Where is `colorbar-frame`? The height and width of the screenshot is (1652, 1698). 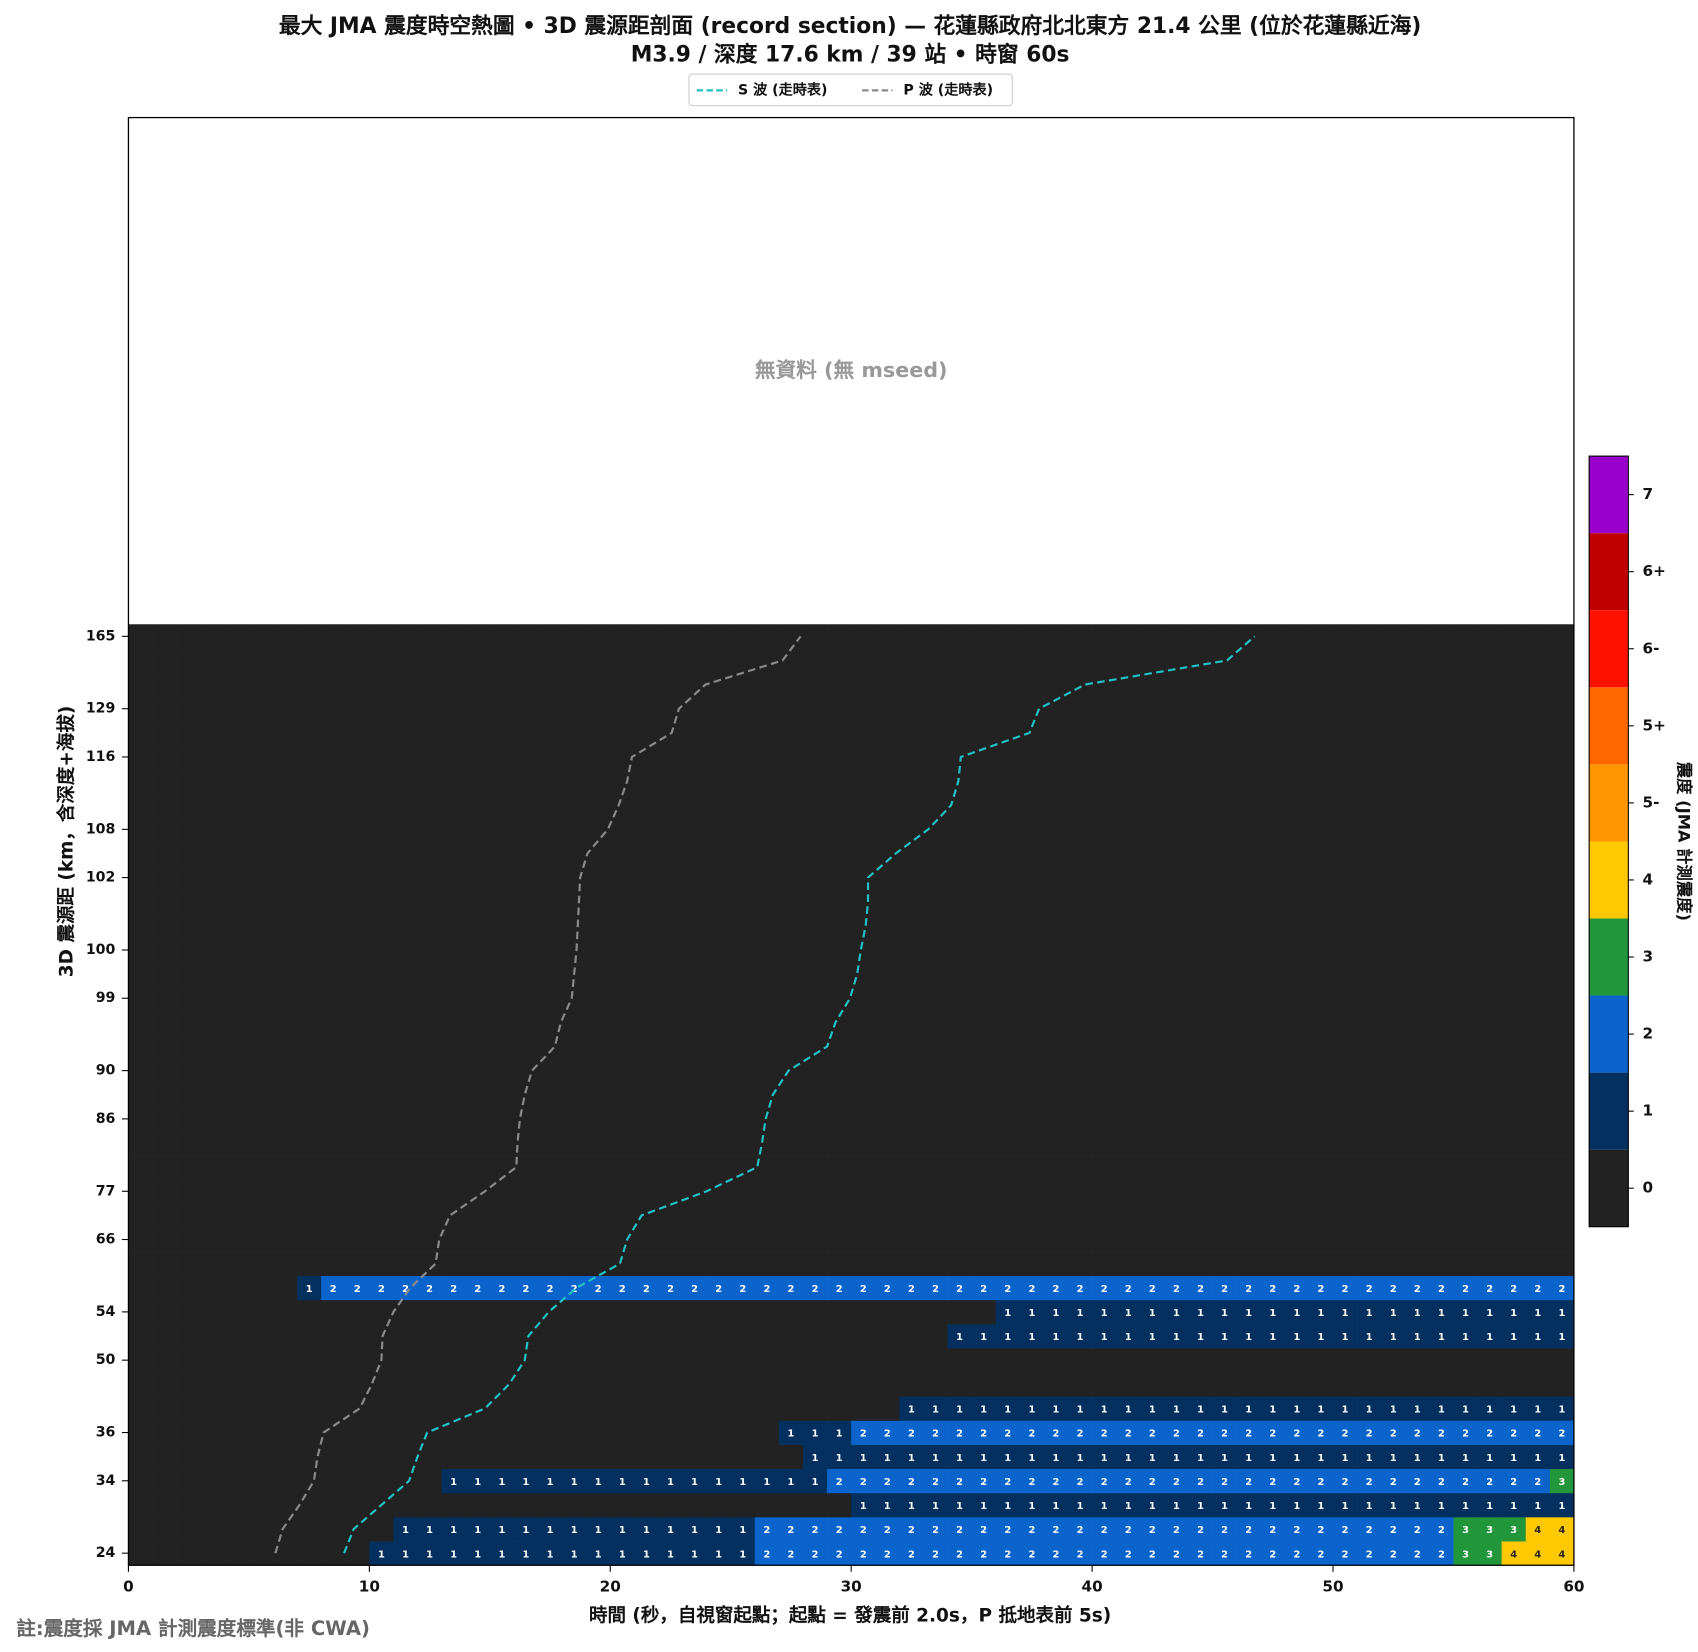
colorbar-frame is located at coordinates (1608, 841).